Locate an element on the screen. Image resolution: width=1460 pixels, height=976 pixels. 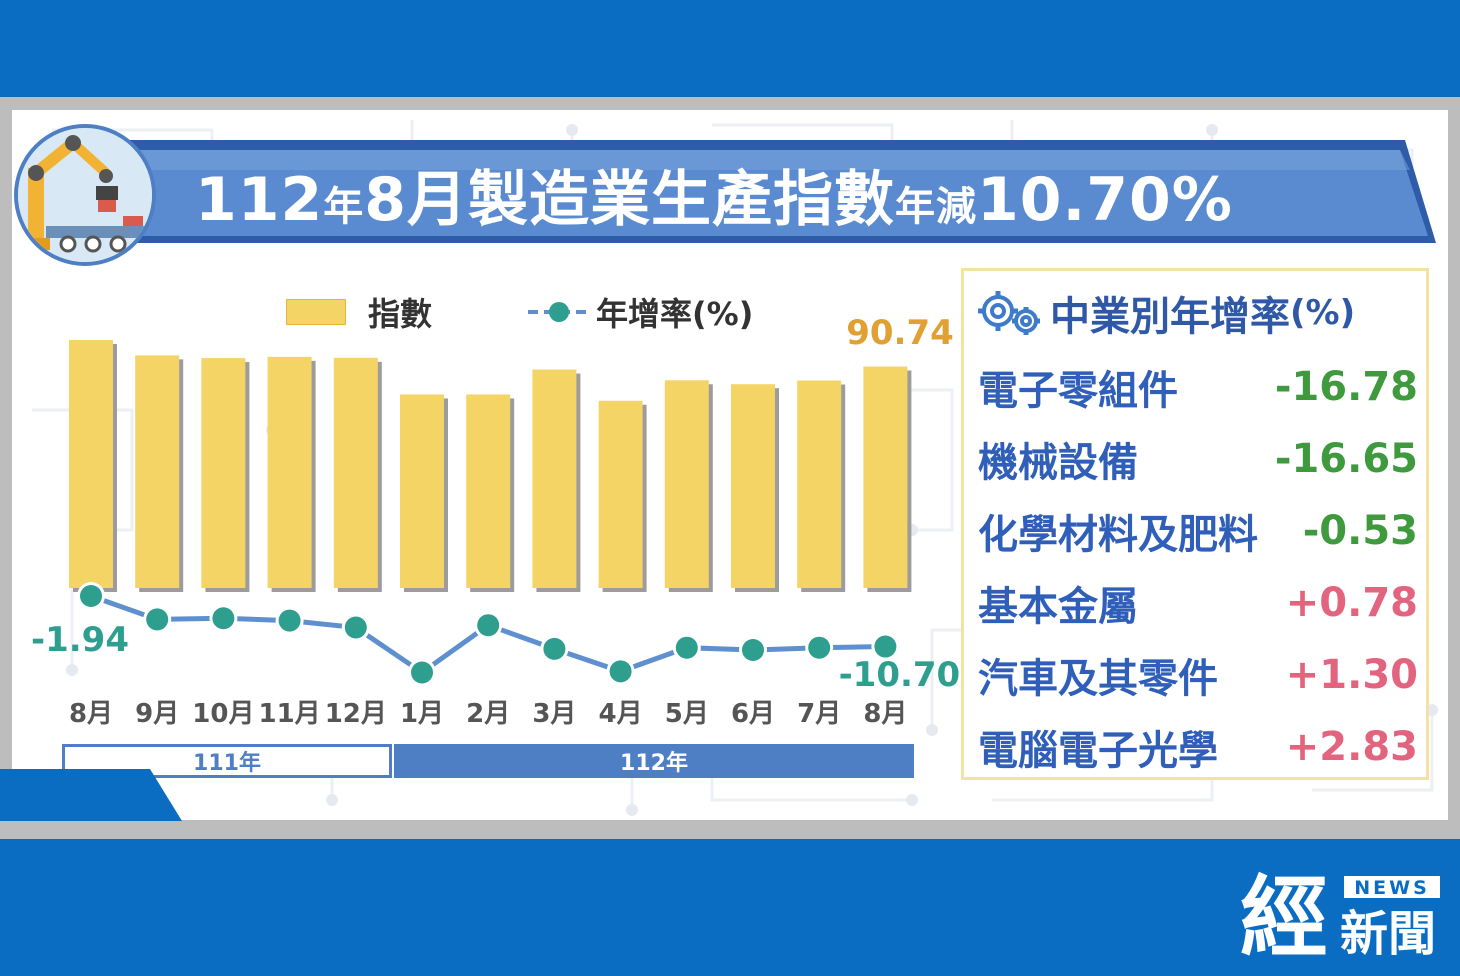
industry-row: 電子零組件 -16.78 is located at coordinates (1198, 389).